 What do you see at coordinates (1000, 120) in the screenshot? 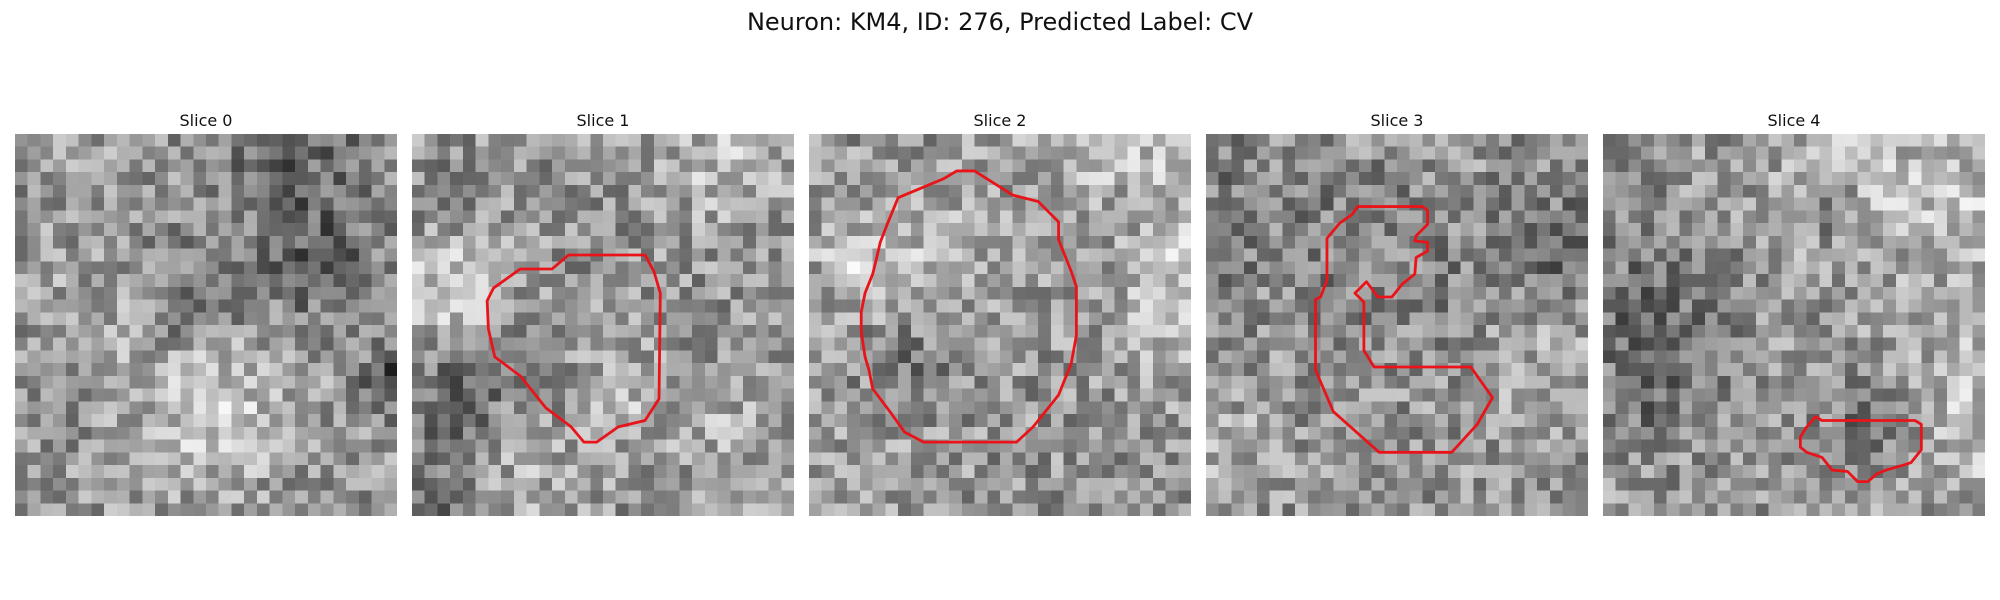
I see `slice-title: Slice 2` at bounding box center [1000, 120].